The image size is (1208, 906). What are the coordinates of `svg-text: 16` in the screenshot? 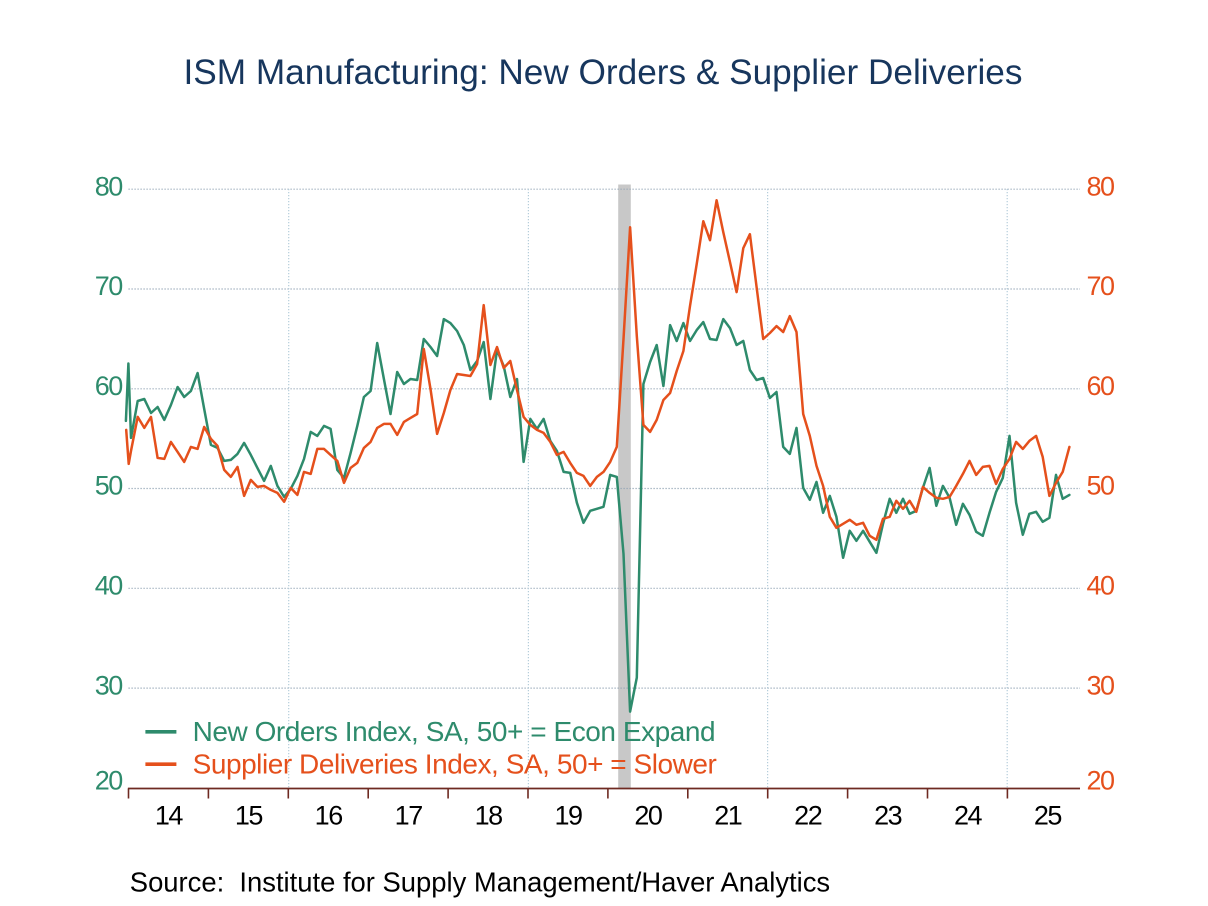 It's located at (329, 816).